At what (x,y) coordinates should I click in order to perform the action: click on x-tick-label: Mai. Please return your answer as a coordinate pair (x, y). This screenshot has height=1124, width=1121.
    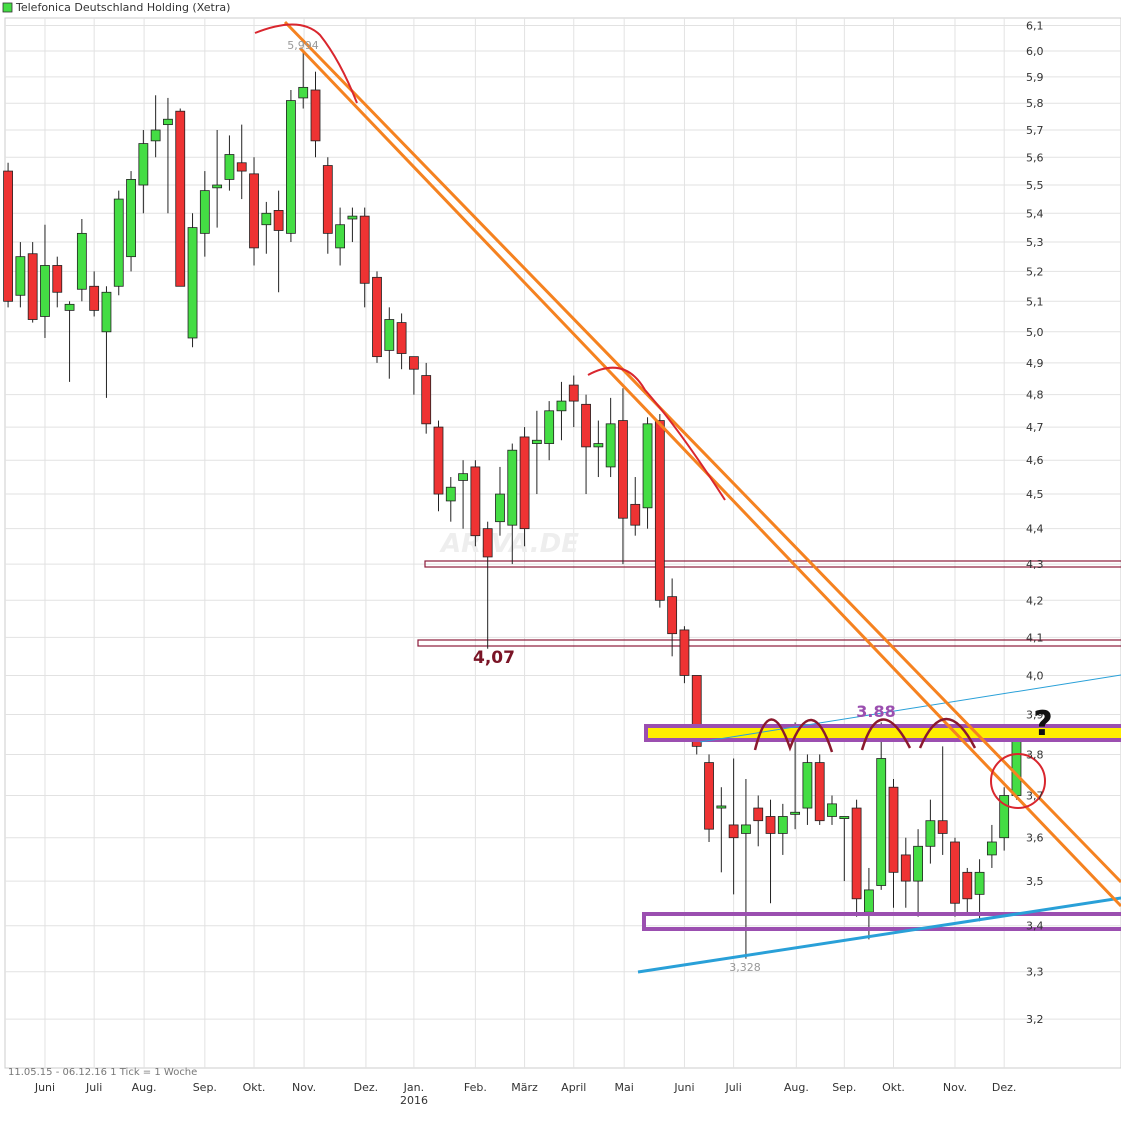
    Looking at the image, I should click on (624, 1087).